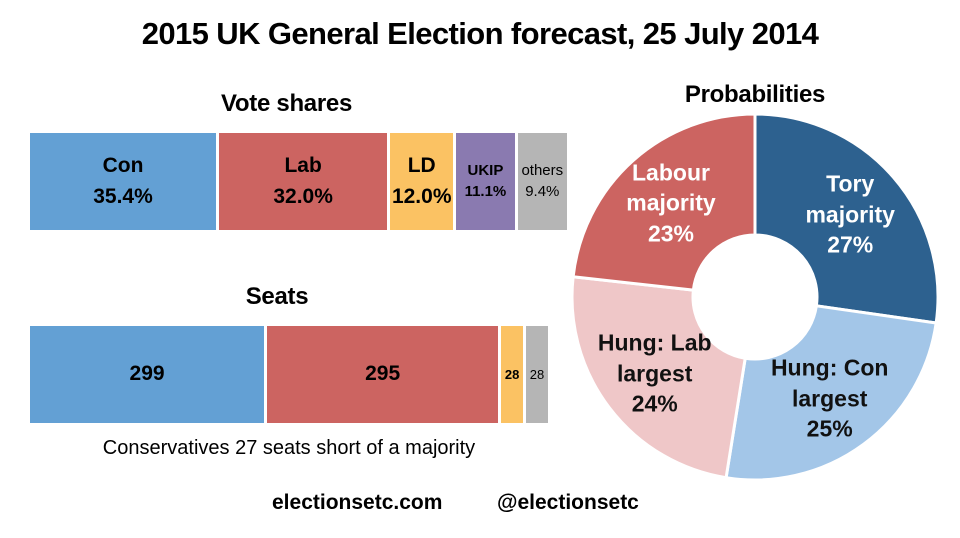 The height and width of the screenshot is (538, 960). What do you see at coordinates (671, 233) in the screenshot?
I see `donut-label-line: 23%` at bounding box center [671, 233].